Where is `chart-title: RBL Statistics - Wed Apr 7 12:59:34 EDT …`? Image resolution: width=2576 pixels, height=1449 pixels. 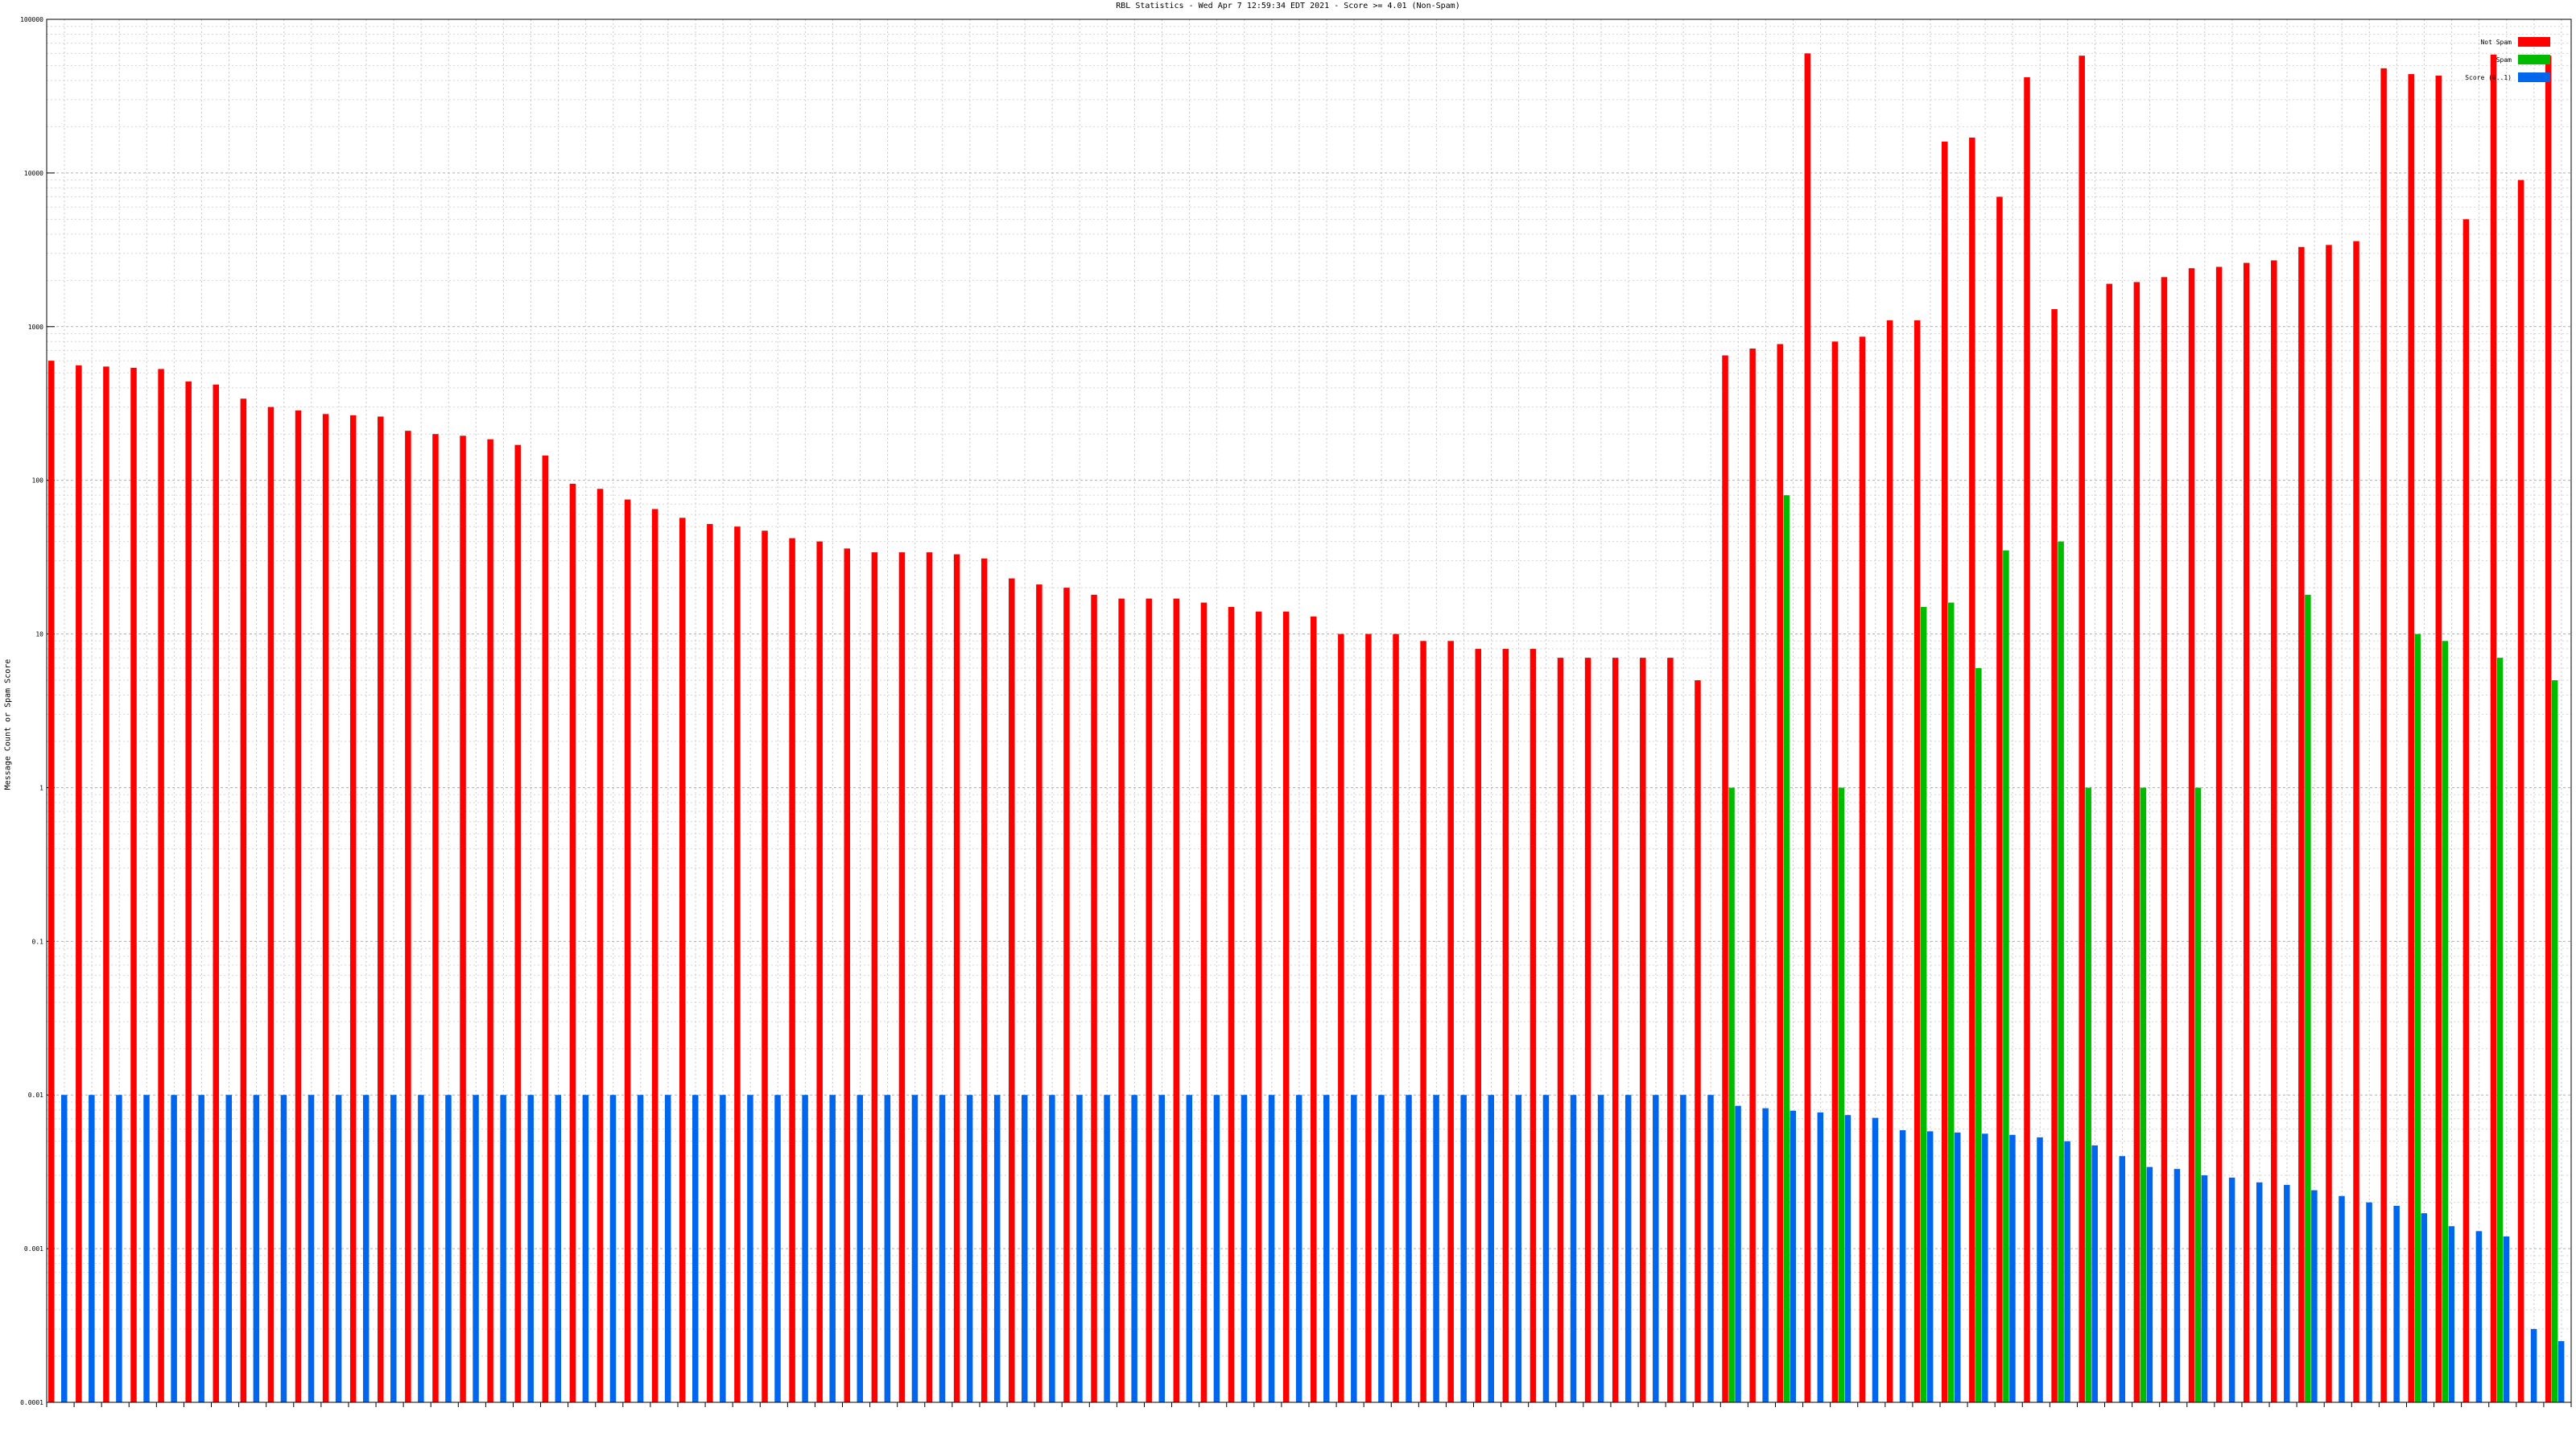
chart-title: RBL Statistics - Wed Apr 7 12:59:34 EDT … is located at coordinates (1288, 6).